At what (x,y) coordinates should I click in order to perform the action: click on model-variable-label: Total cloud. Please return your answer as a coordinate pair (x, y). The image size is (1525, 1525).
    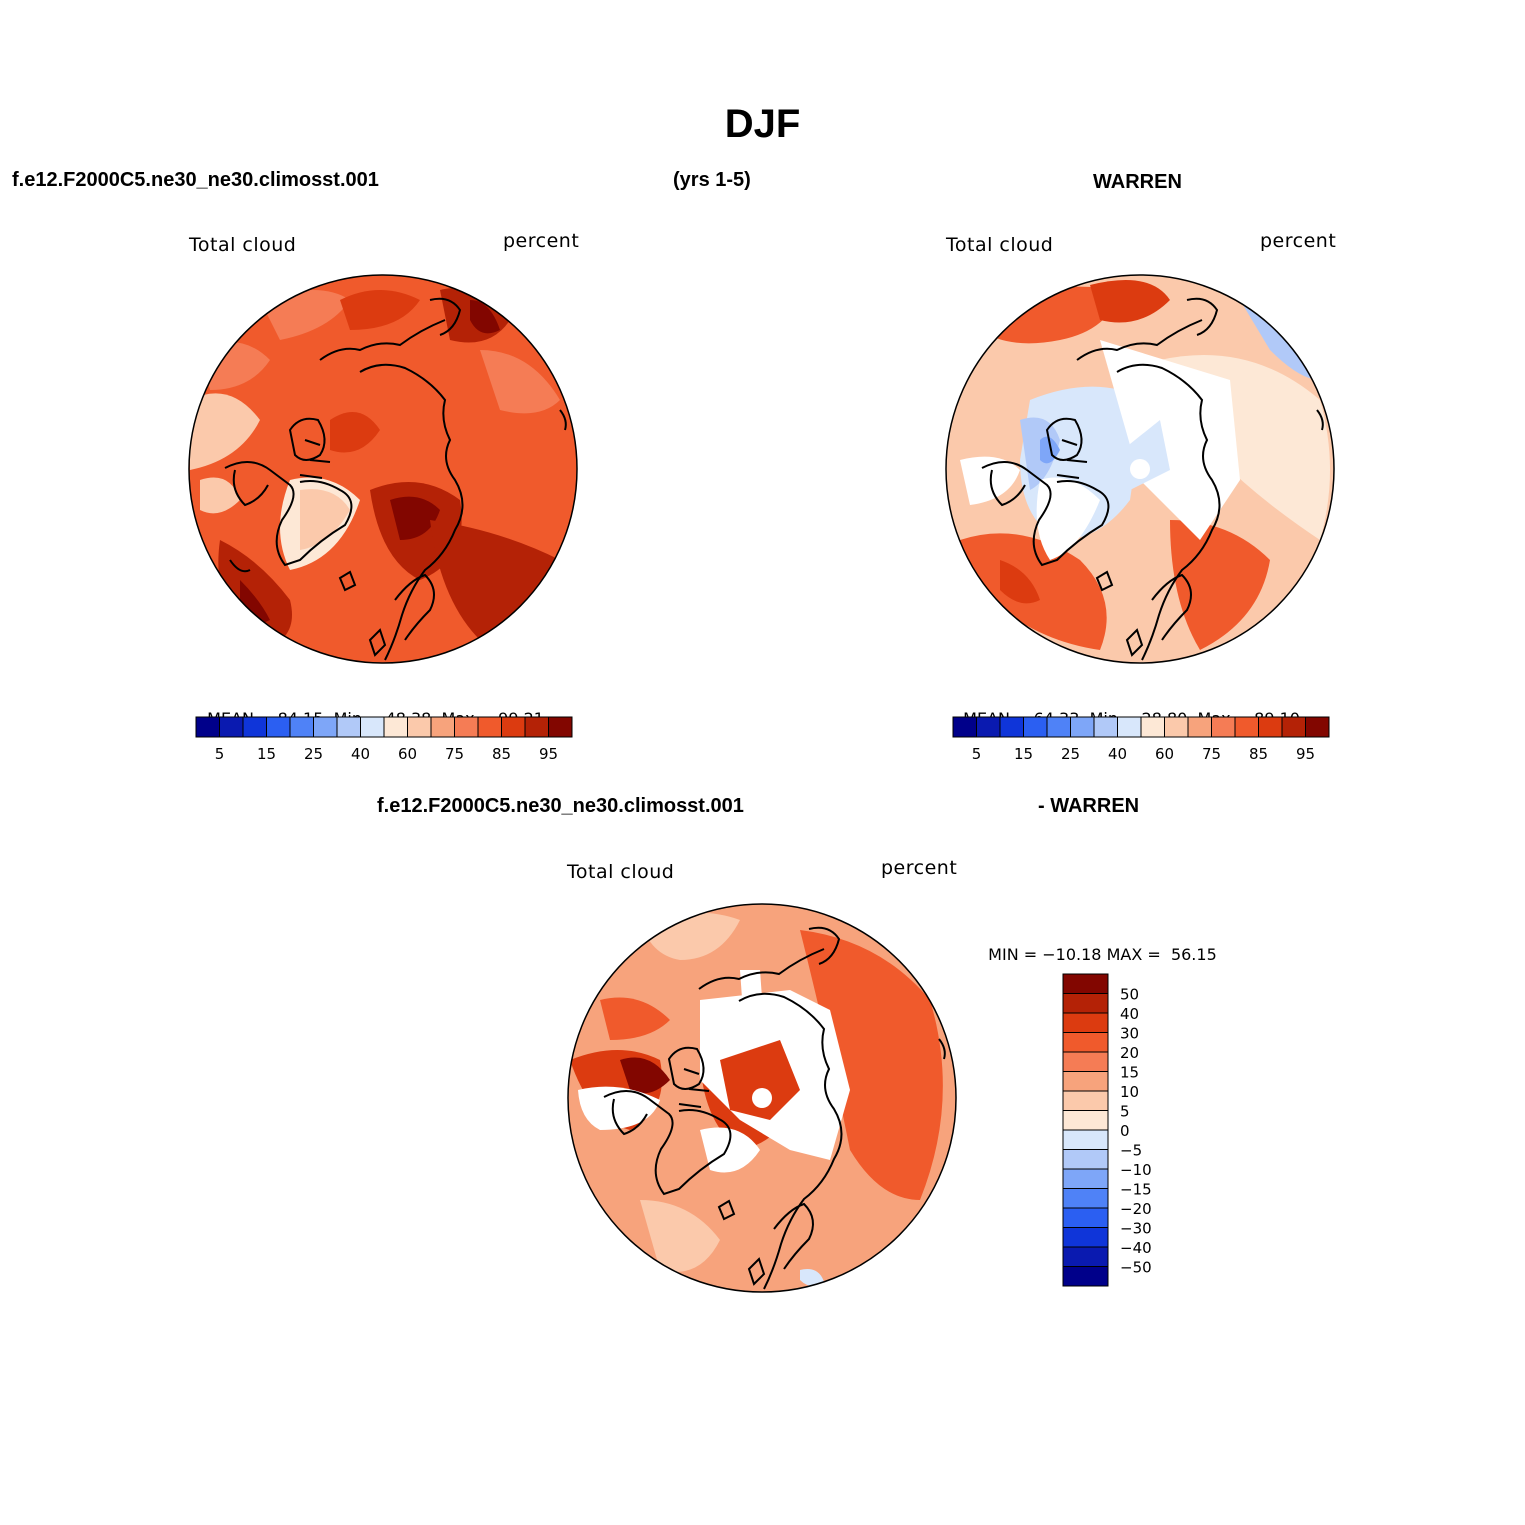
    Looking at the image, I should click on (243, 245).